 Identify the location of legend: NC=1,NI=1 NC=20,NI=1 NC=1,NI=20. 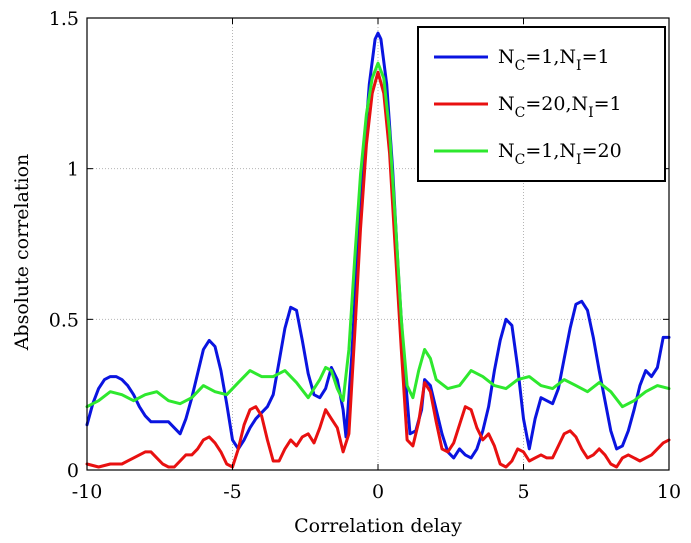
(541, 104).